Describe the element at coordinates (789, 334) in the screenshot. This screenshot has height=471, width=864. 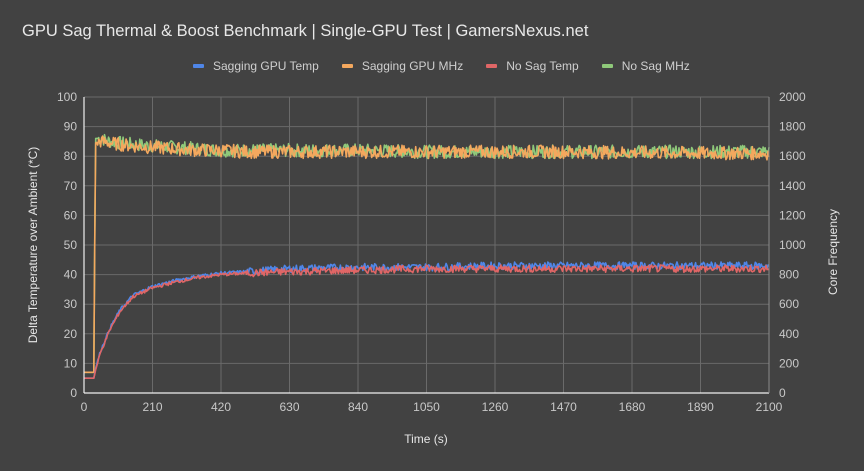
I see `y2-tick-label: 400` at that location.